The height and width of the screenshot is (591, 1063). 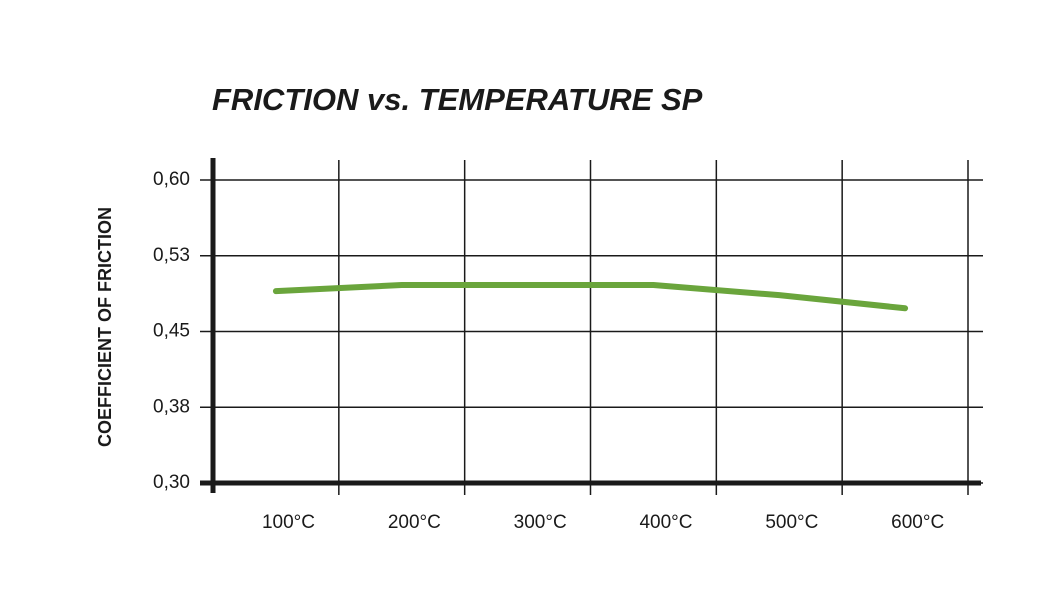 I want to click on y-tick-label: 0,53, so click(x=171, y=255).